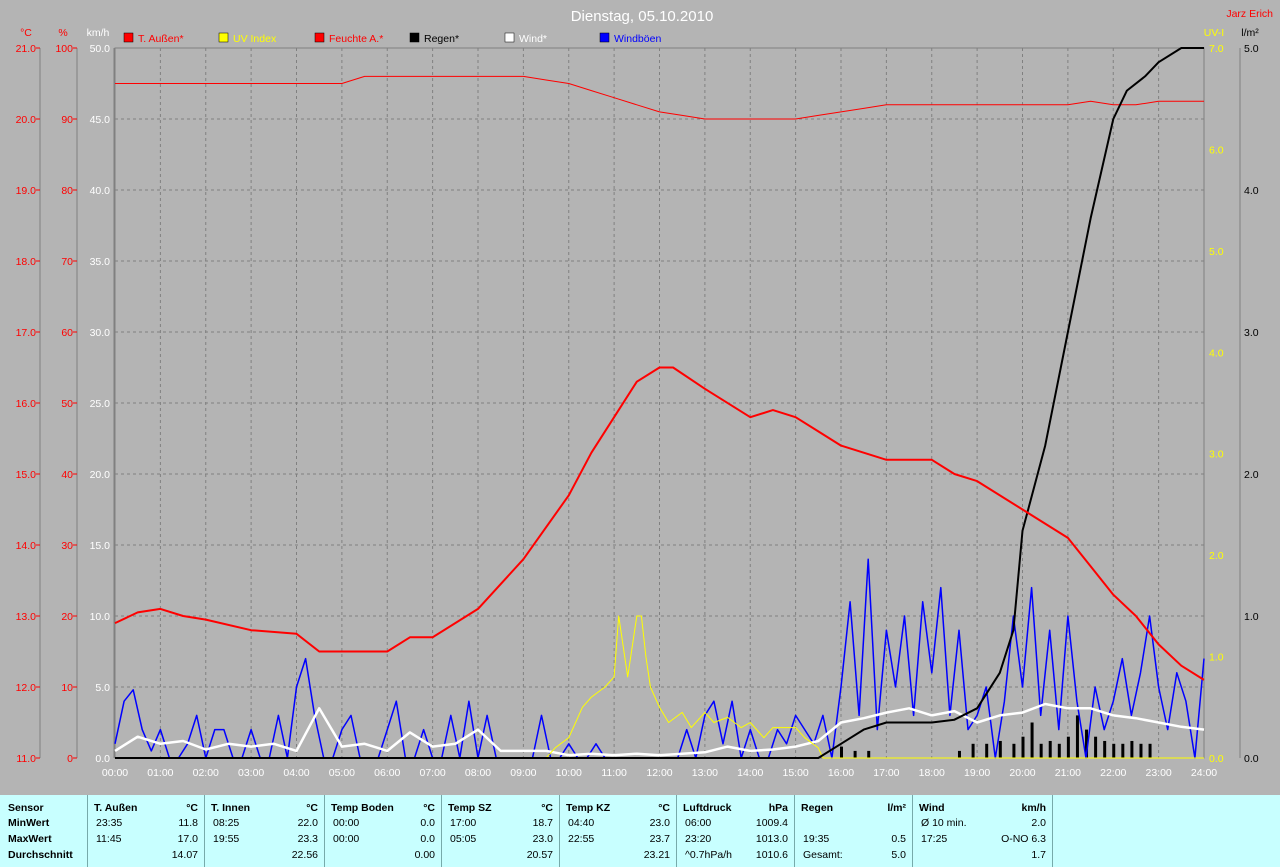 The image size is (1280, 867). What do you see at coordinates (659, 773) in the screenshot?
I see `x-tick-label: 12:00` at bounding box center [659, 773].